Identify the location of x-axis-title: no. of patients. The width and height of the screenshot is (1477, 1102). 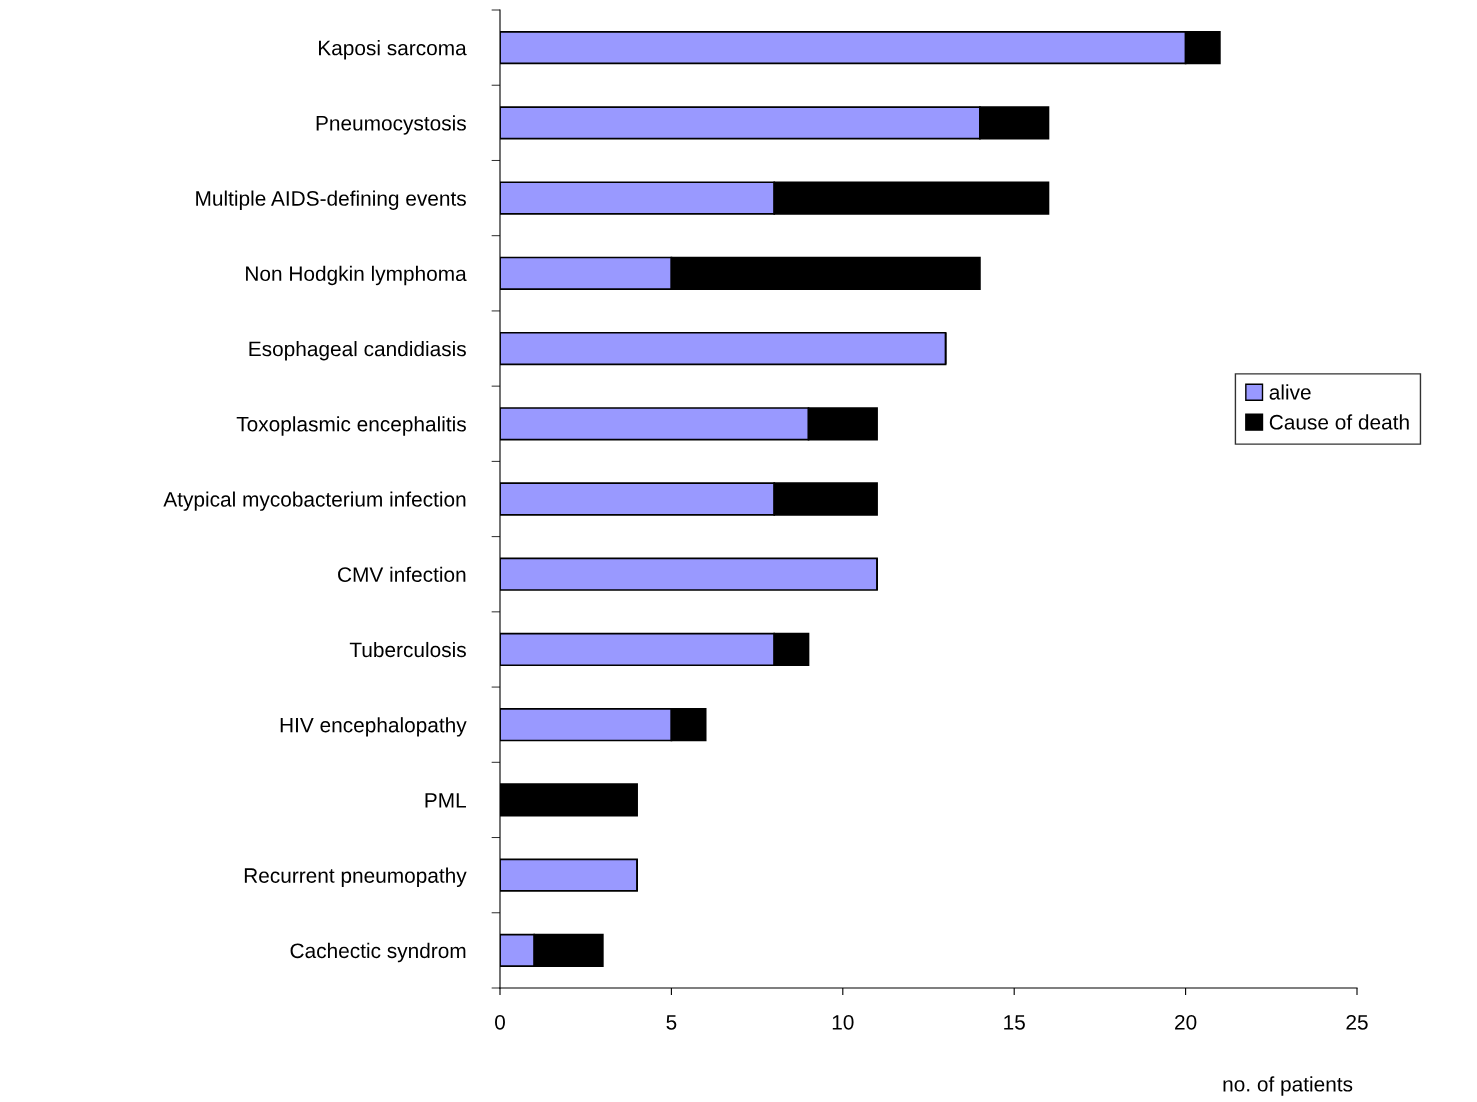
(1288, 1086).